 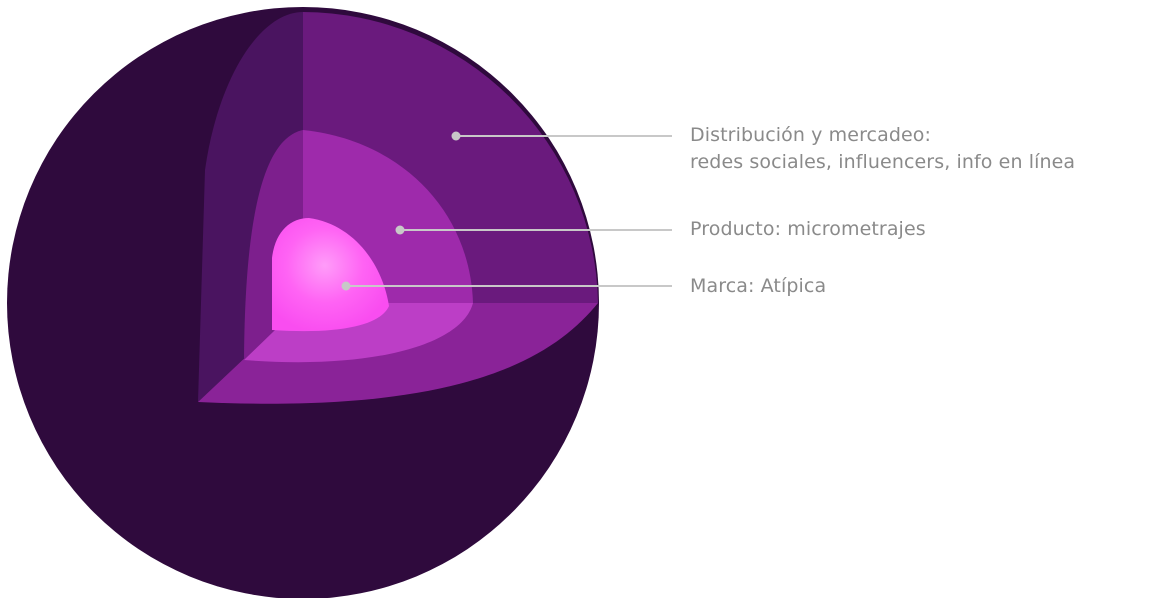 I want to click on label-product: Producto: micrometrajes, so click(x=808, y=229).